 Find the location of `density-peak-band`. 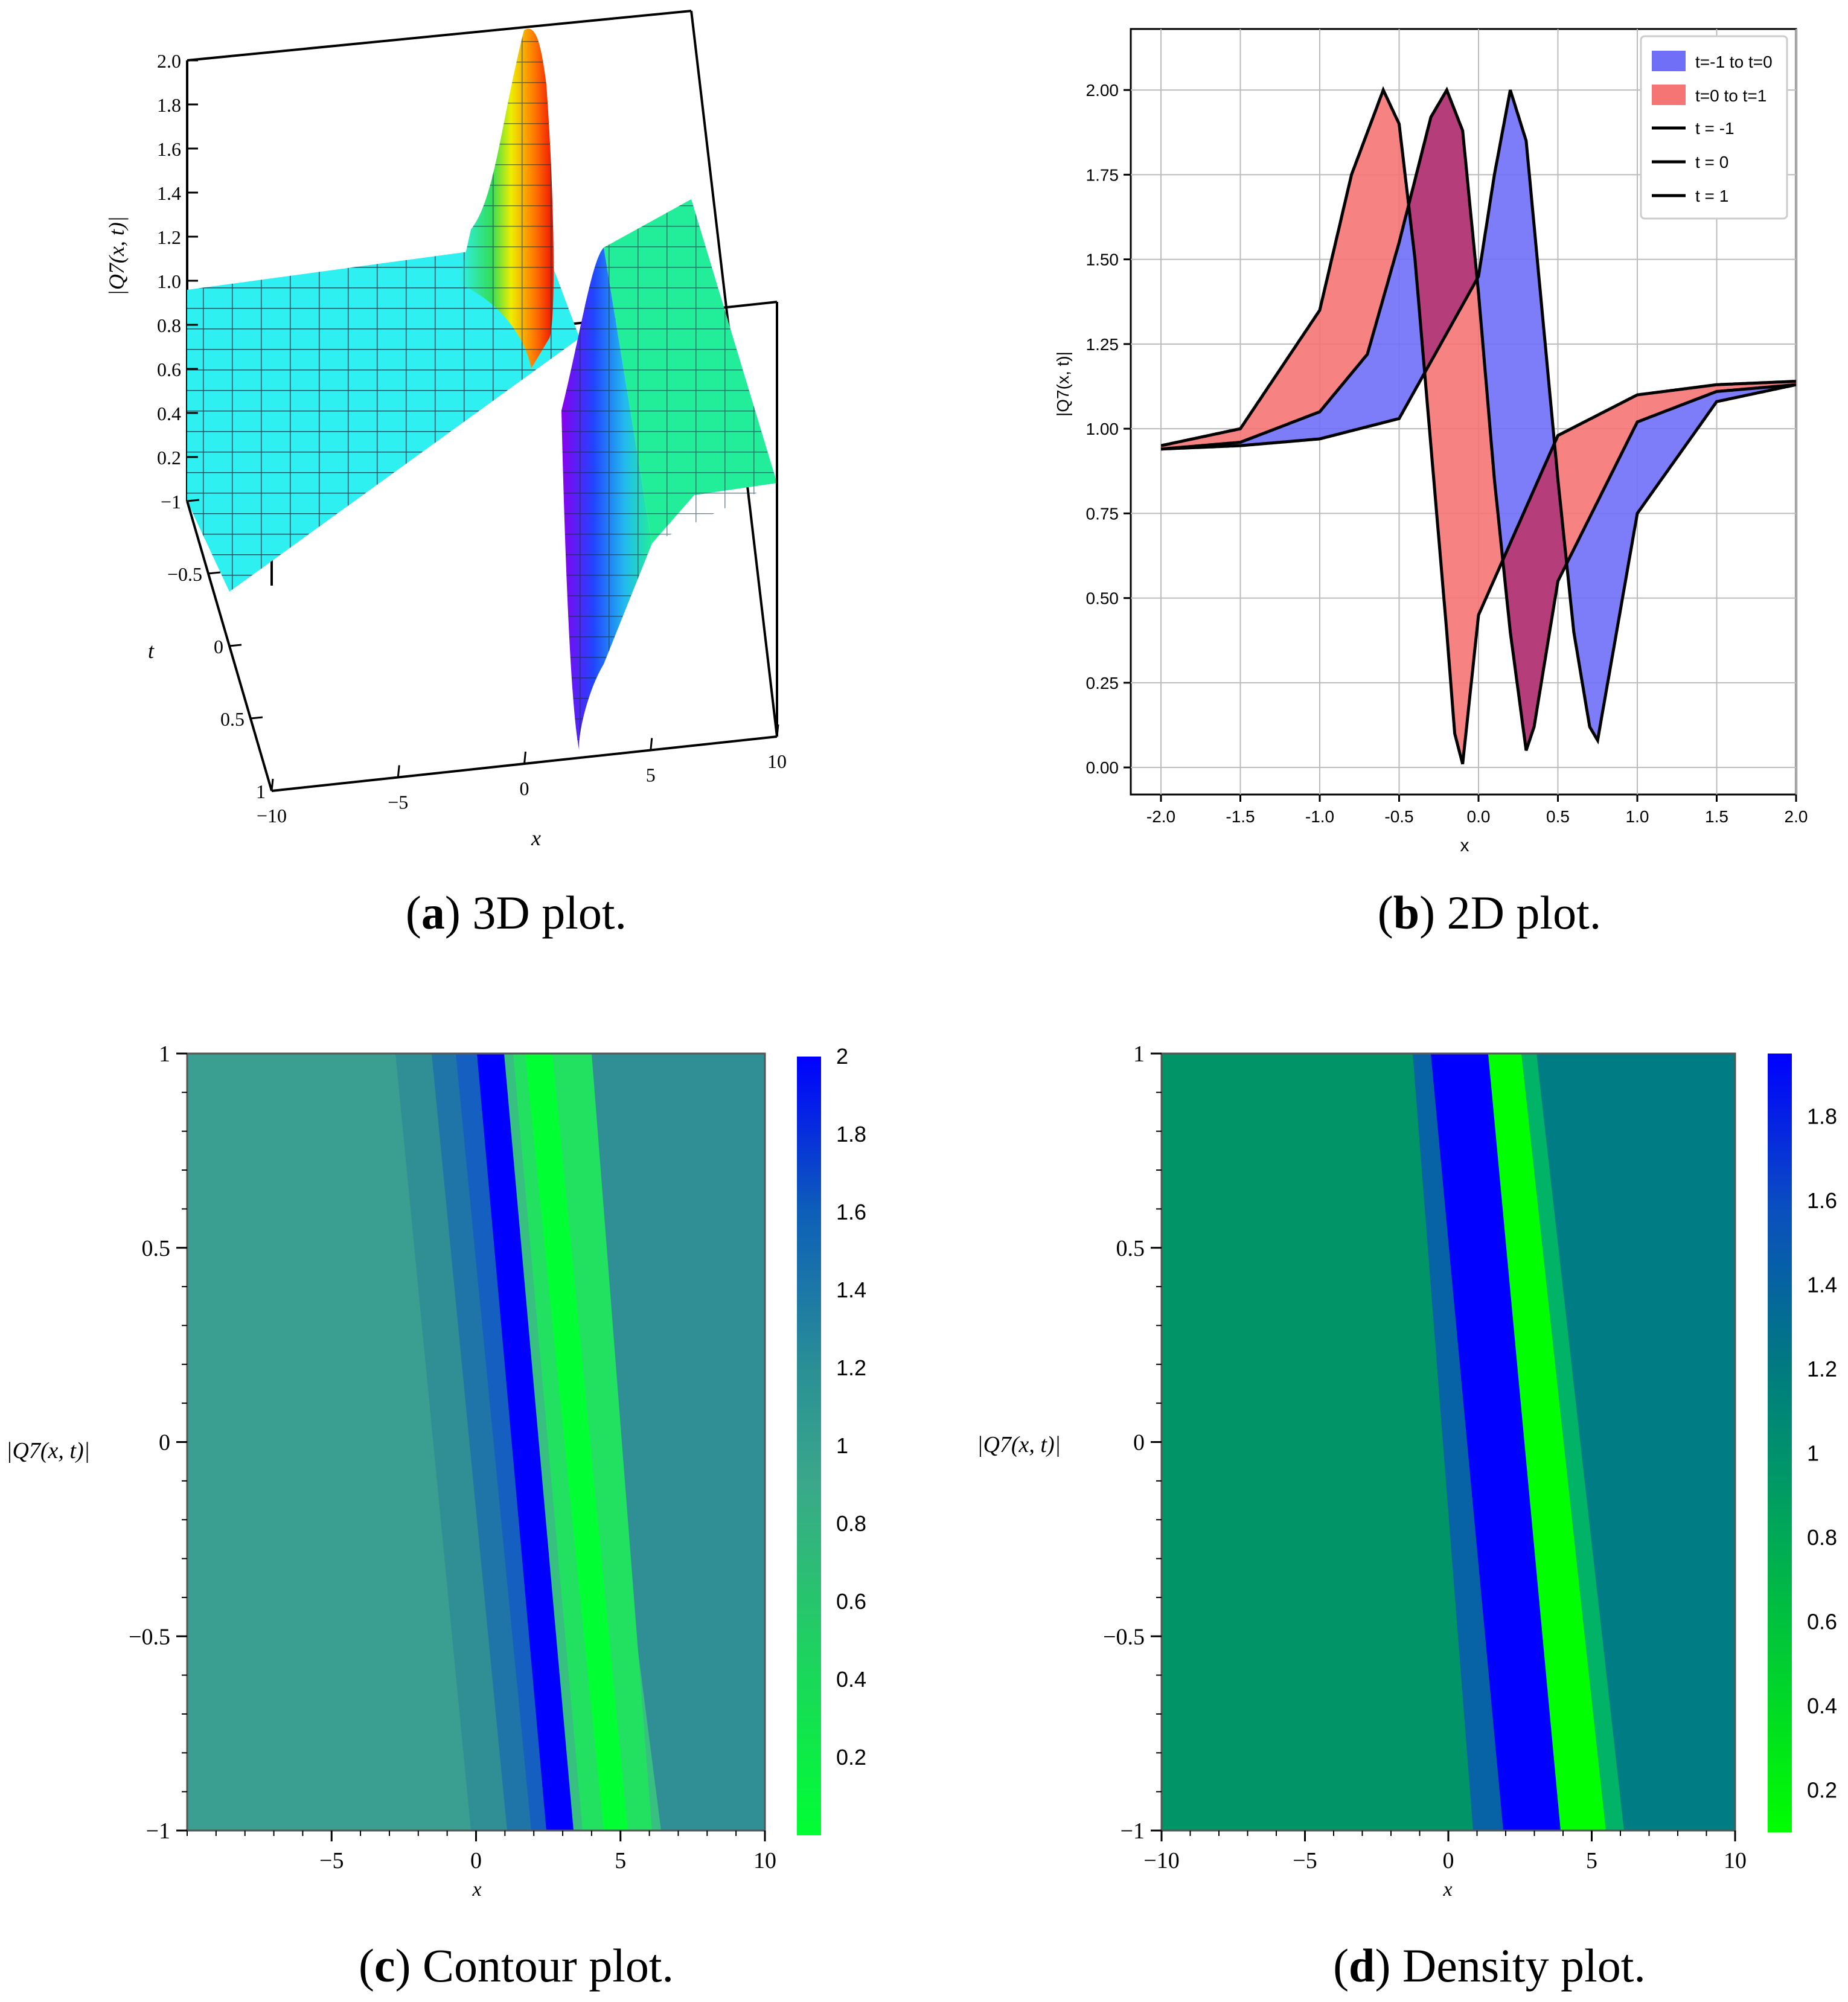

density-peak-band is located at coordinates (1496, 1442).